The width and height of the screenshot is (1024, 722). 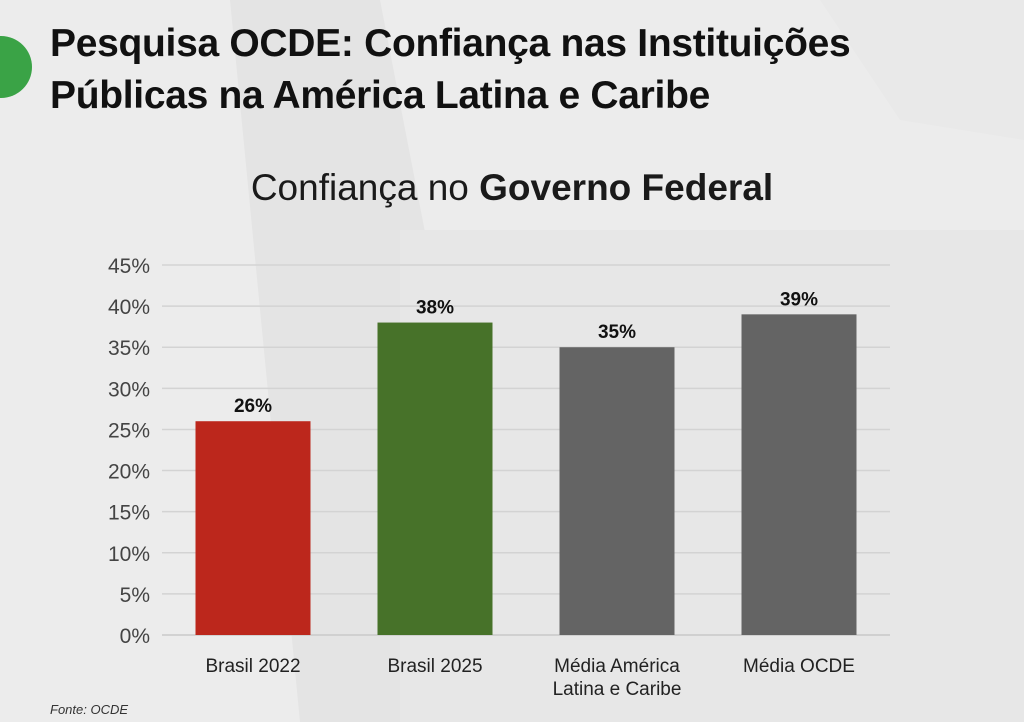 I want to click on source-note: Fonte: OCDE, so click(x=89, y=709).